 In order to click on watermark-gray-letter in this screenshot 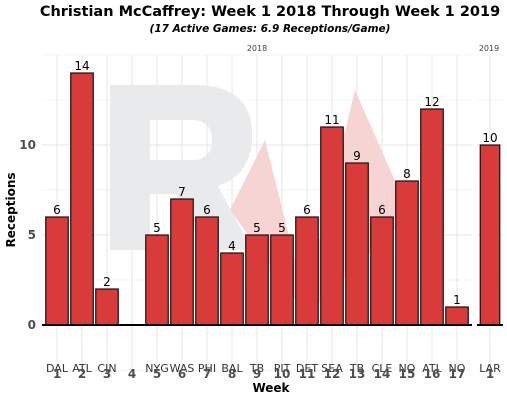, I will do `click(181, 167)`.